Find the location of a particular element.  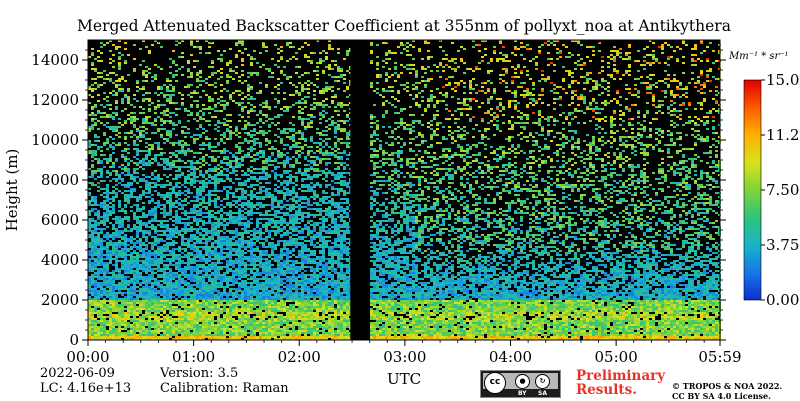

cc-license-badge: cc ● ↻ BY SA is located at coordinates (520, 384).